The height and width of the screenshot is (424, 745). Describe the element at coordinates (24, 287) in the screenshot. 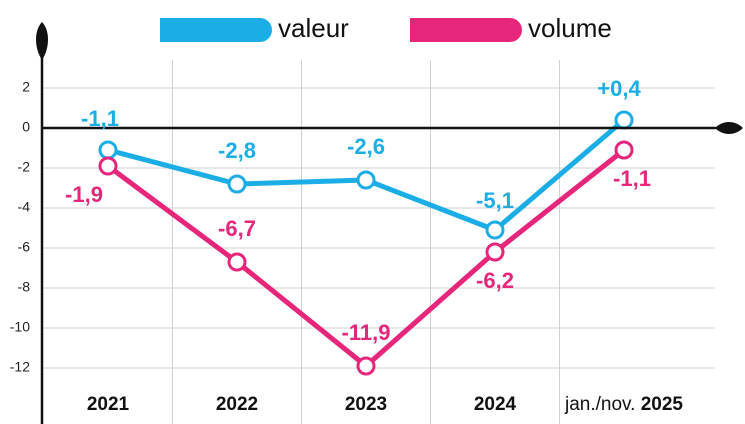

I see `y-tick-label: -8` at that location.